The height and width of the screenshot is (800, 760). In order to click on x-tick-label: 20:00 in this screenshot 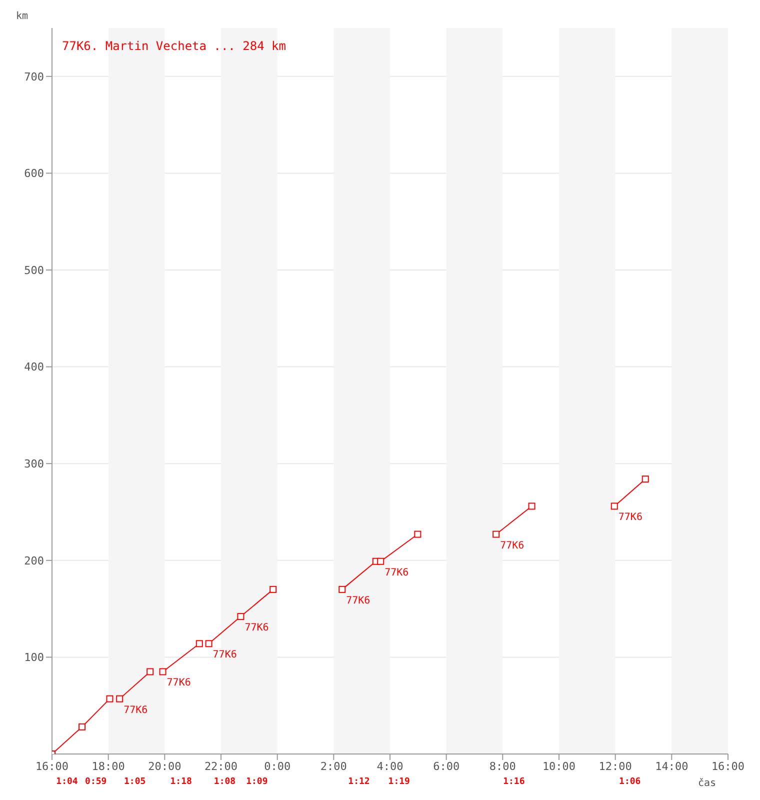, I will do `click(165, 766)`.